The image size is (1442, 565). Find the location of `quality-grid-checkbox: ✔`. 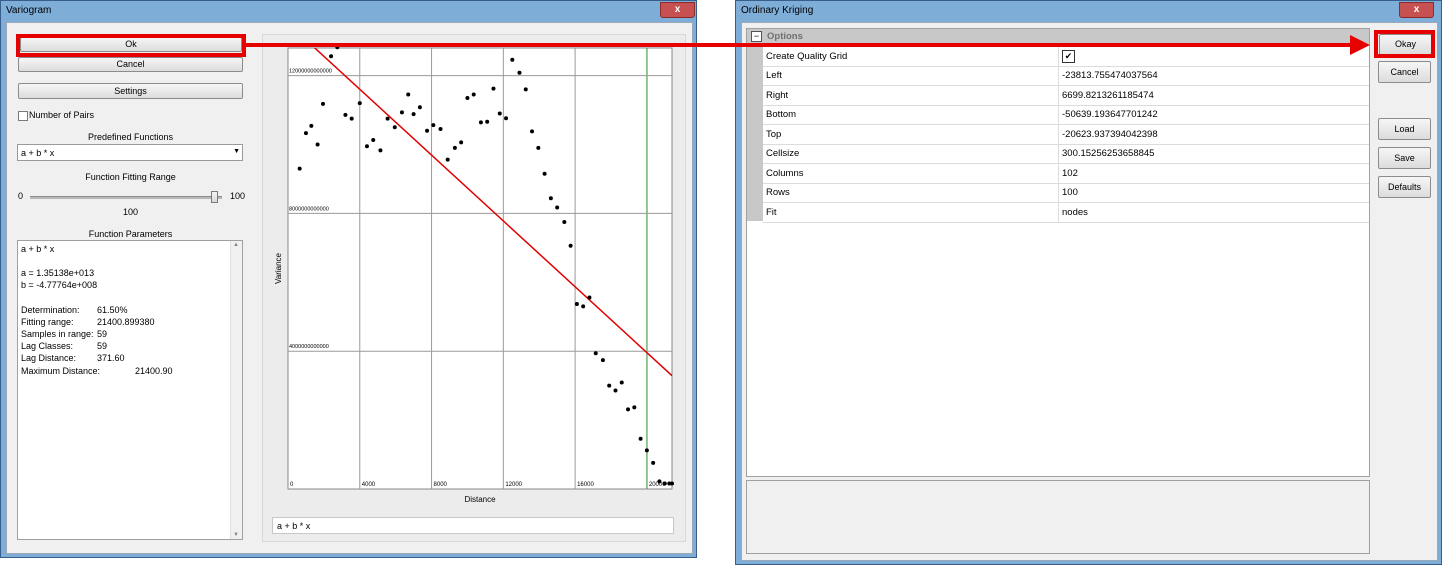

quality-grid-checkbox: ✔ is located at coordinates (1068, 56).